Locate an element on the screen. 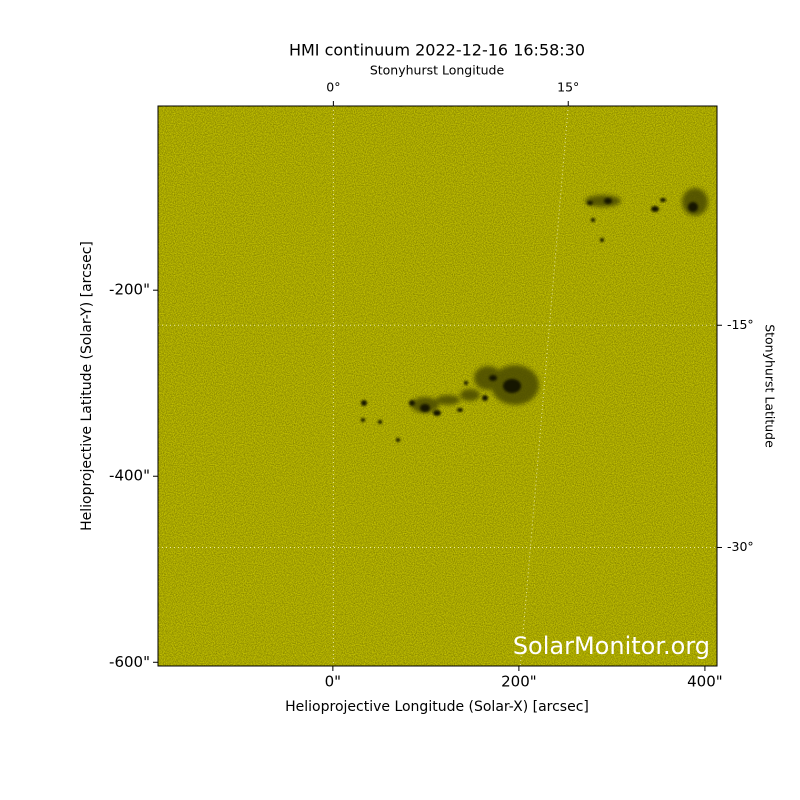 The height and width of the screenshot is (800, 800). x-tick-label: 200" is located at coordinates (519, 682).